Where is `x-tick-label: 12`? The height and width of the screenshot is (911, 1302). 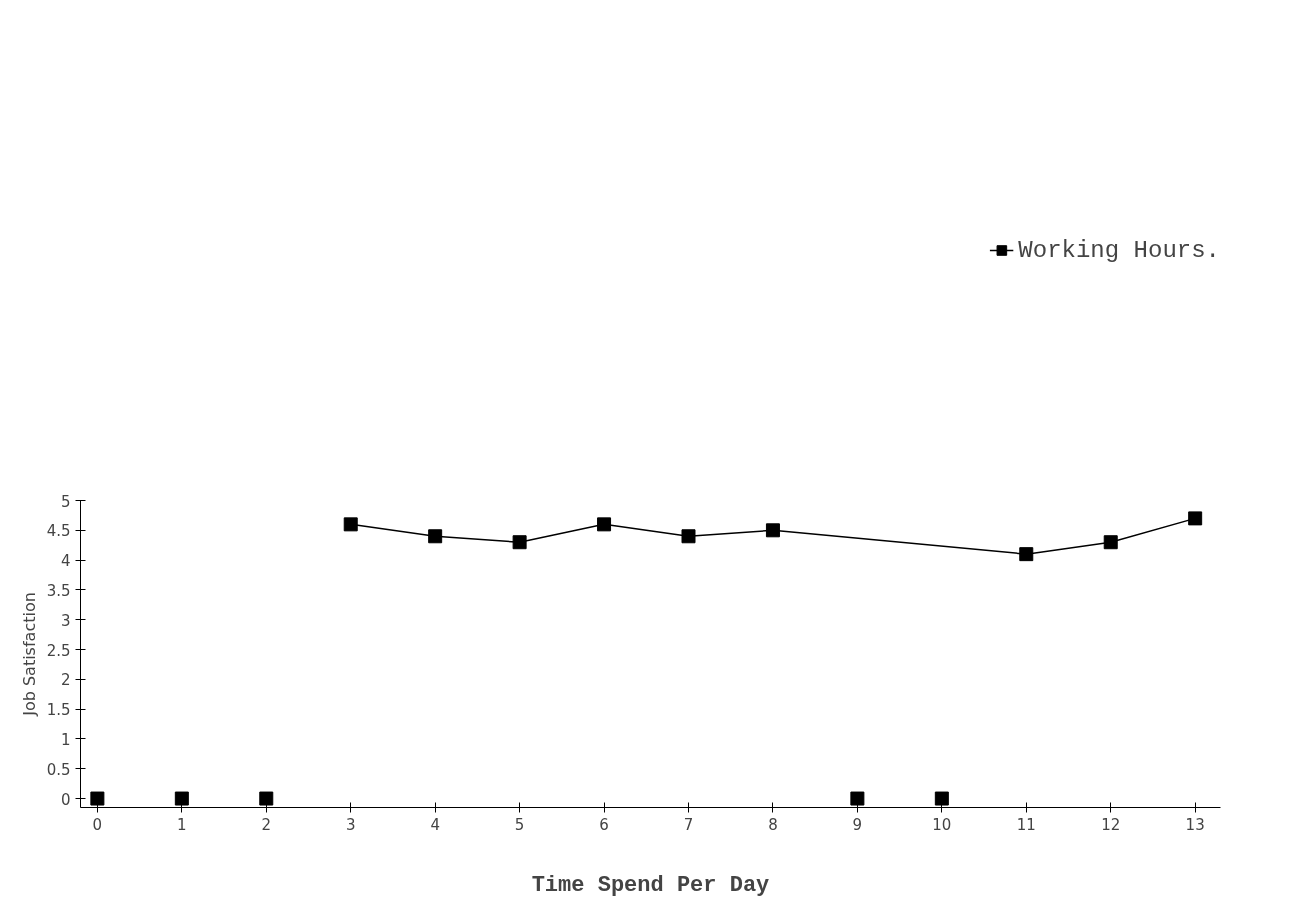 x-tick-label: 12 is located at coordinates (1111, 824).